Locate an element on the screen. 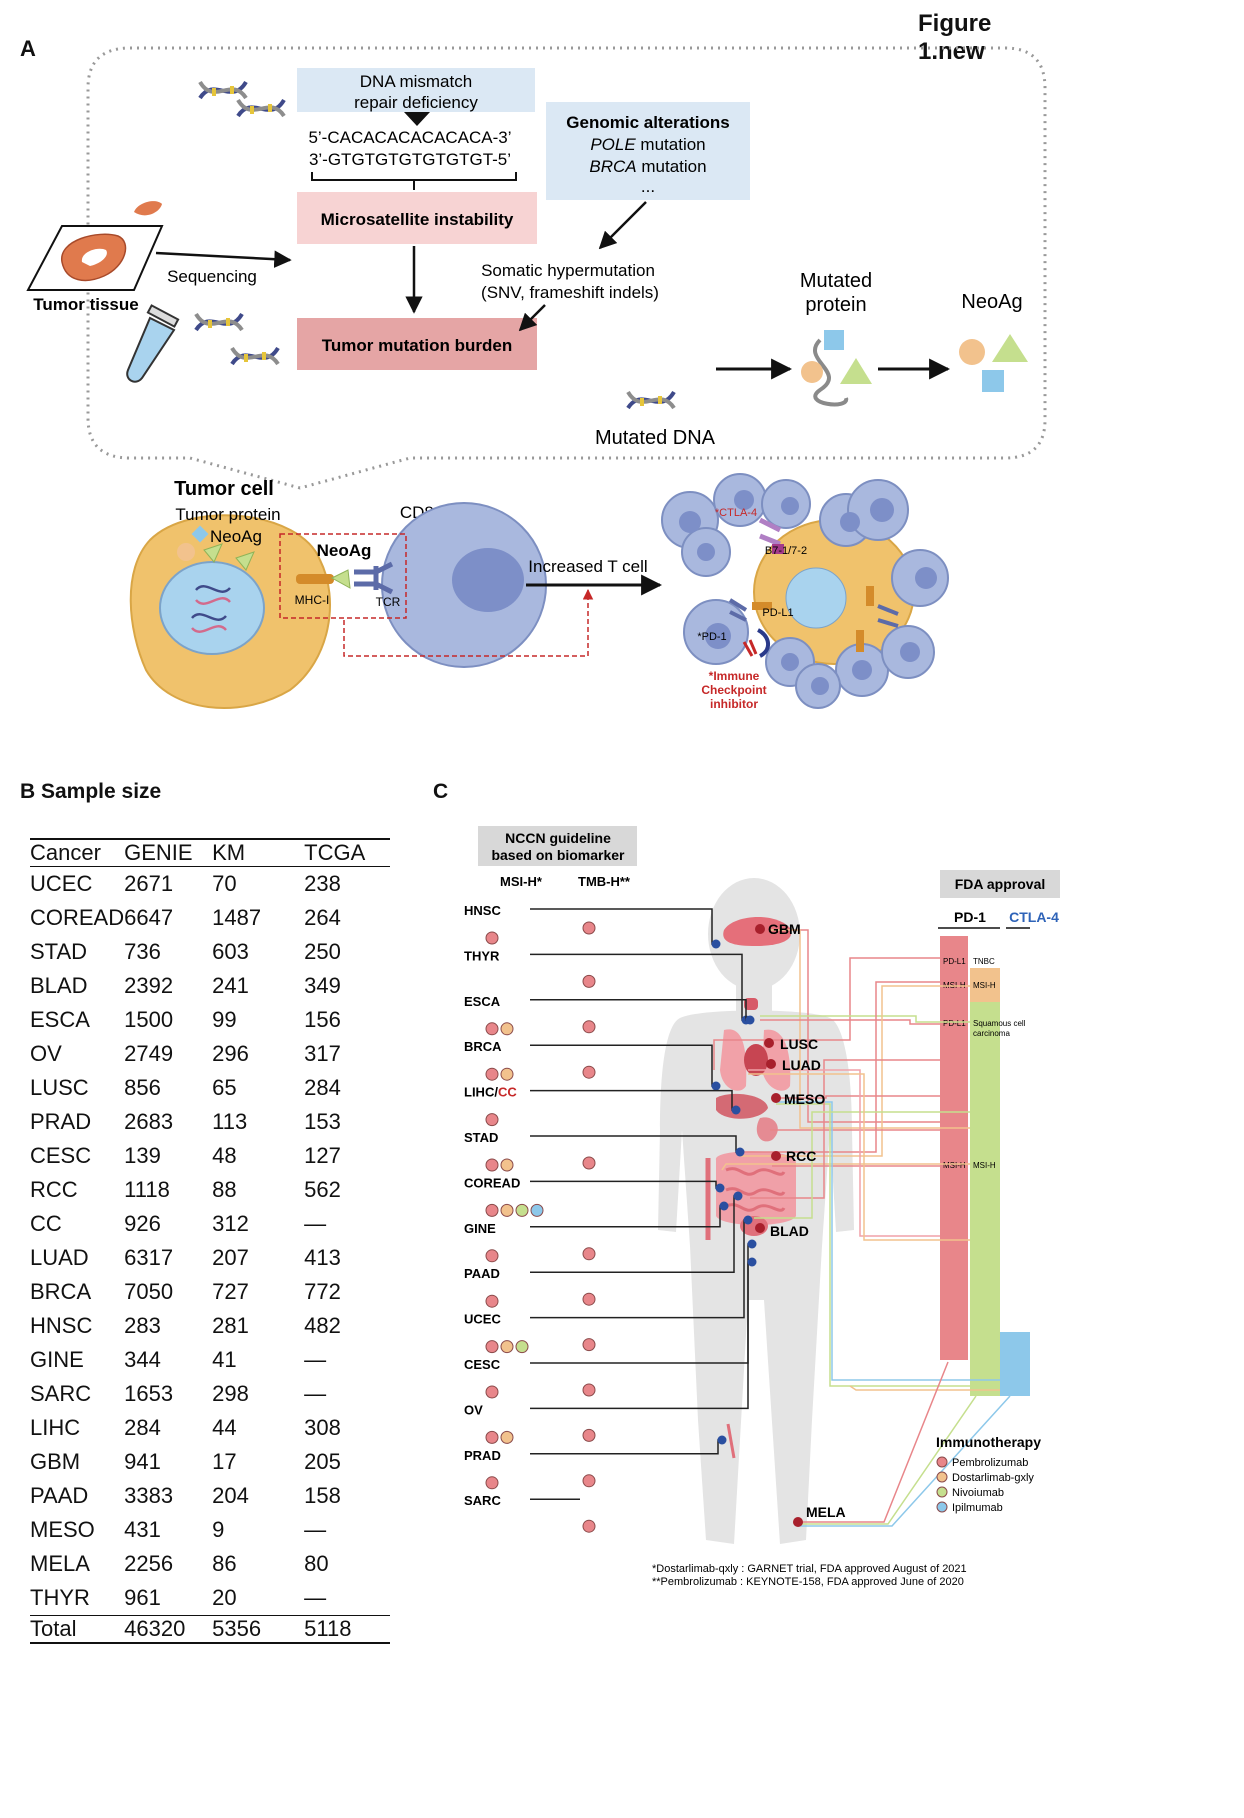 The image size is (1244, 1818). legend-label-ipi: Ipilmumab is located at coordinates (977, 1508).